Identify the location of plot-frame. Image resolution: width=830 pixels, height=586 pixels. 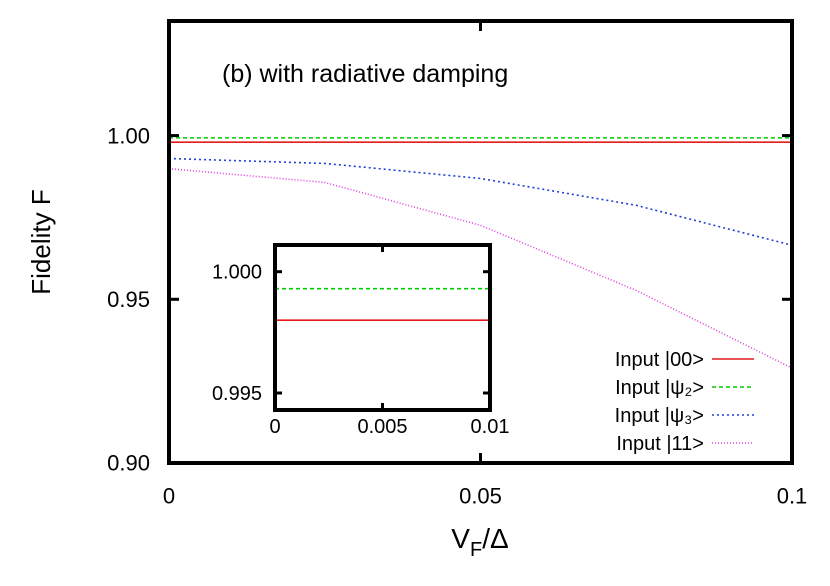
(382, 327).